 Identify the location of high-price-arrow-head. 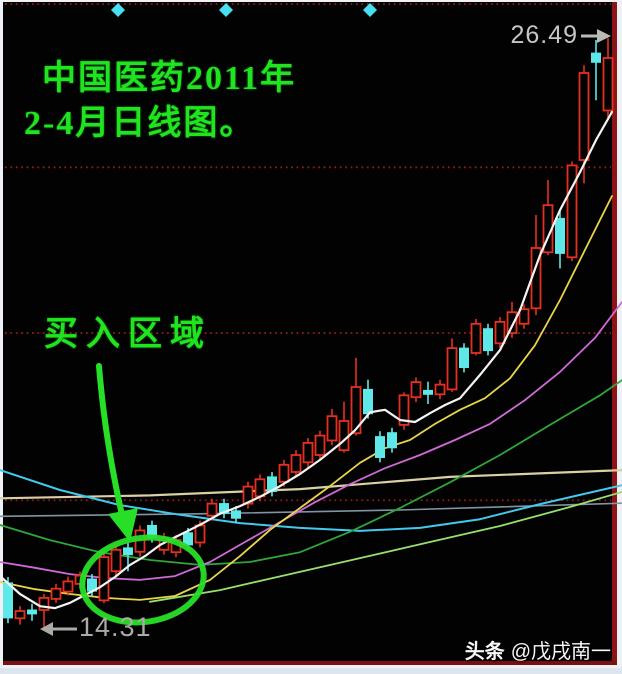
(604, 36).